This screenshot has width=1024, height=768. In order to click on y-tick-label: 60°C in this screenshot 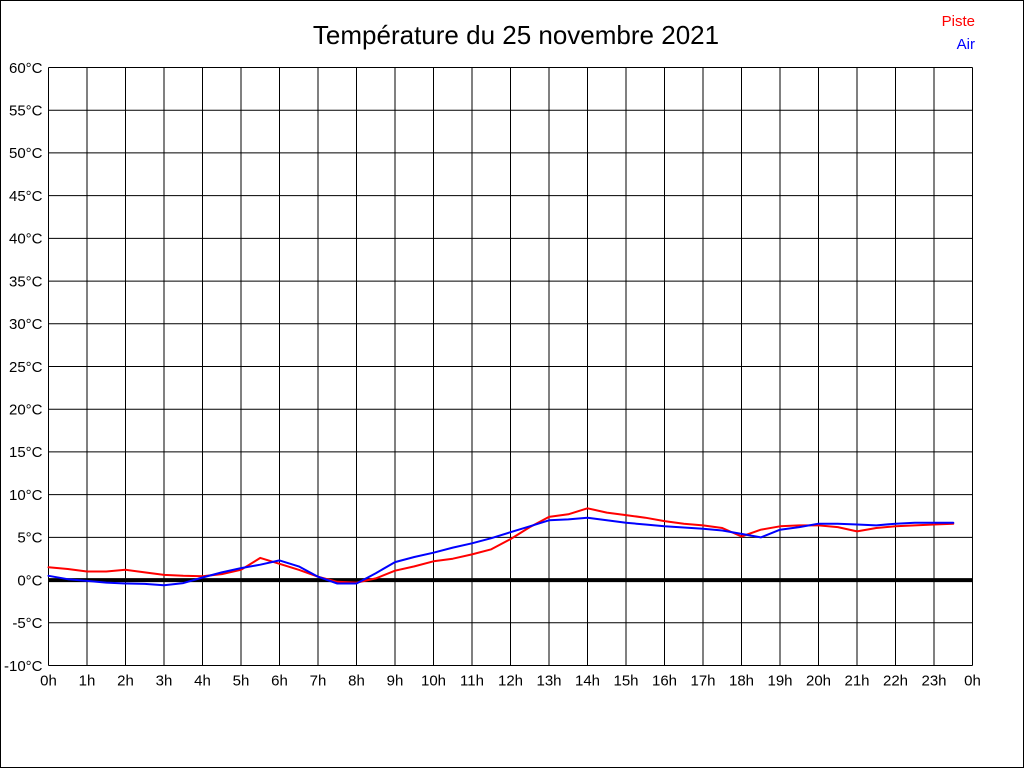, I will do `click(26, 68)`.